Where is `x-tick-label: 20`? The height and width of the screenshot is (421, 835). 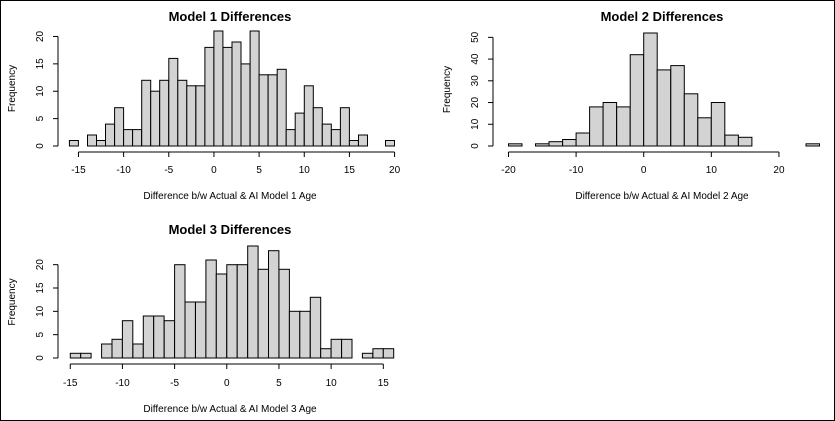 x-tick-label: 20 is located at coordinates (779, 170).